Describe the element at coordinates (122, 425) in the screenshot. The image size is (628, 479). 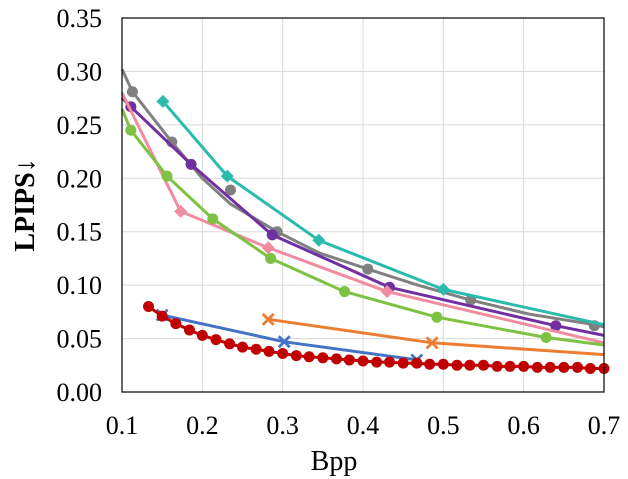
I see `x-tick-label: 0.1` at that location.